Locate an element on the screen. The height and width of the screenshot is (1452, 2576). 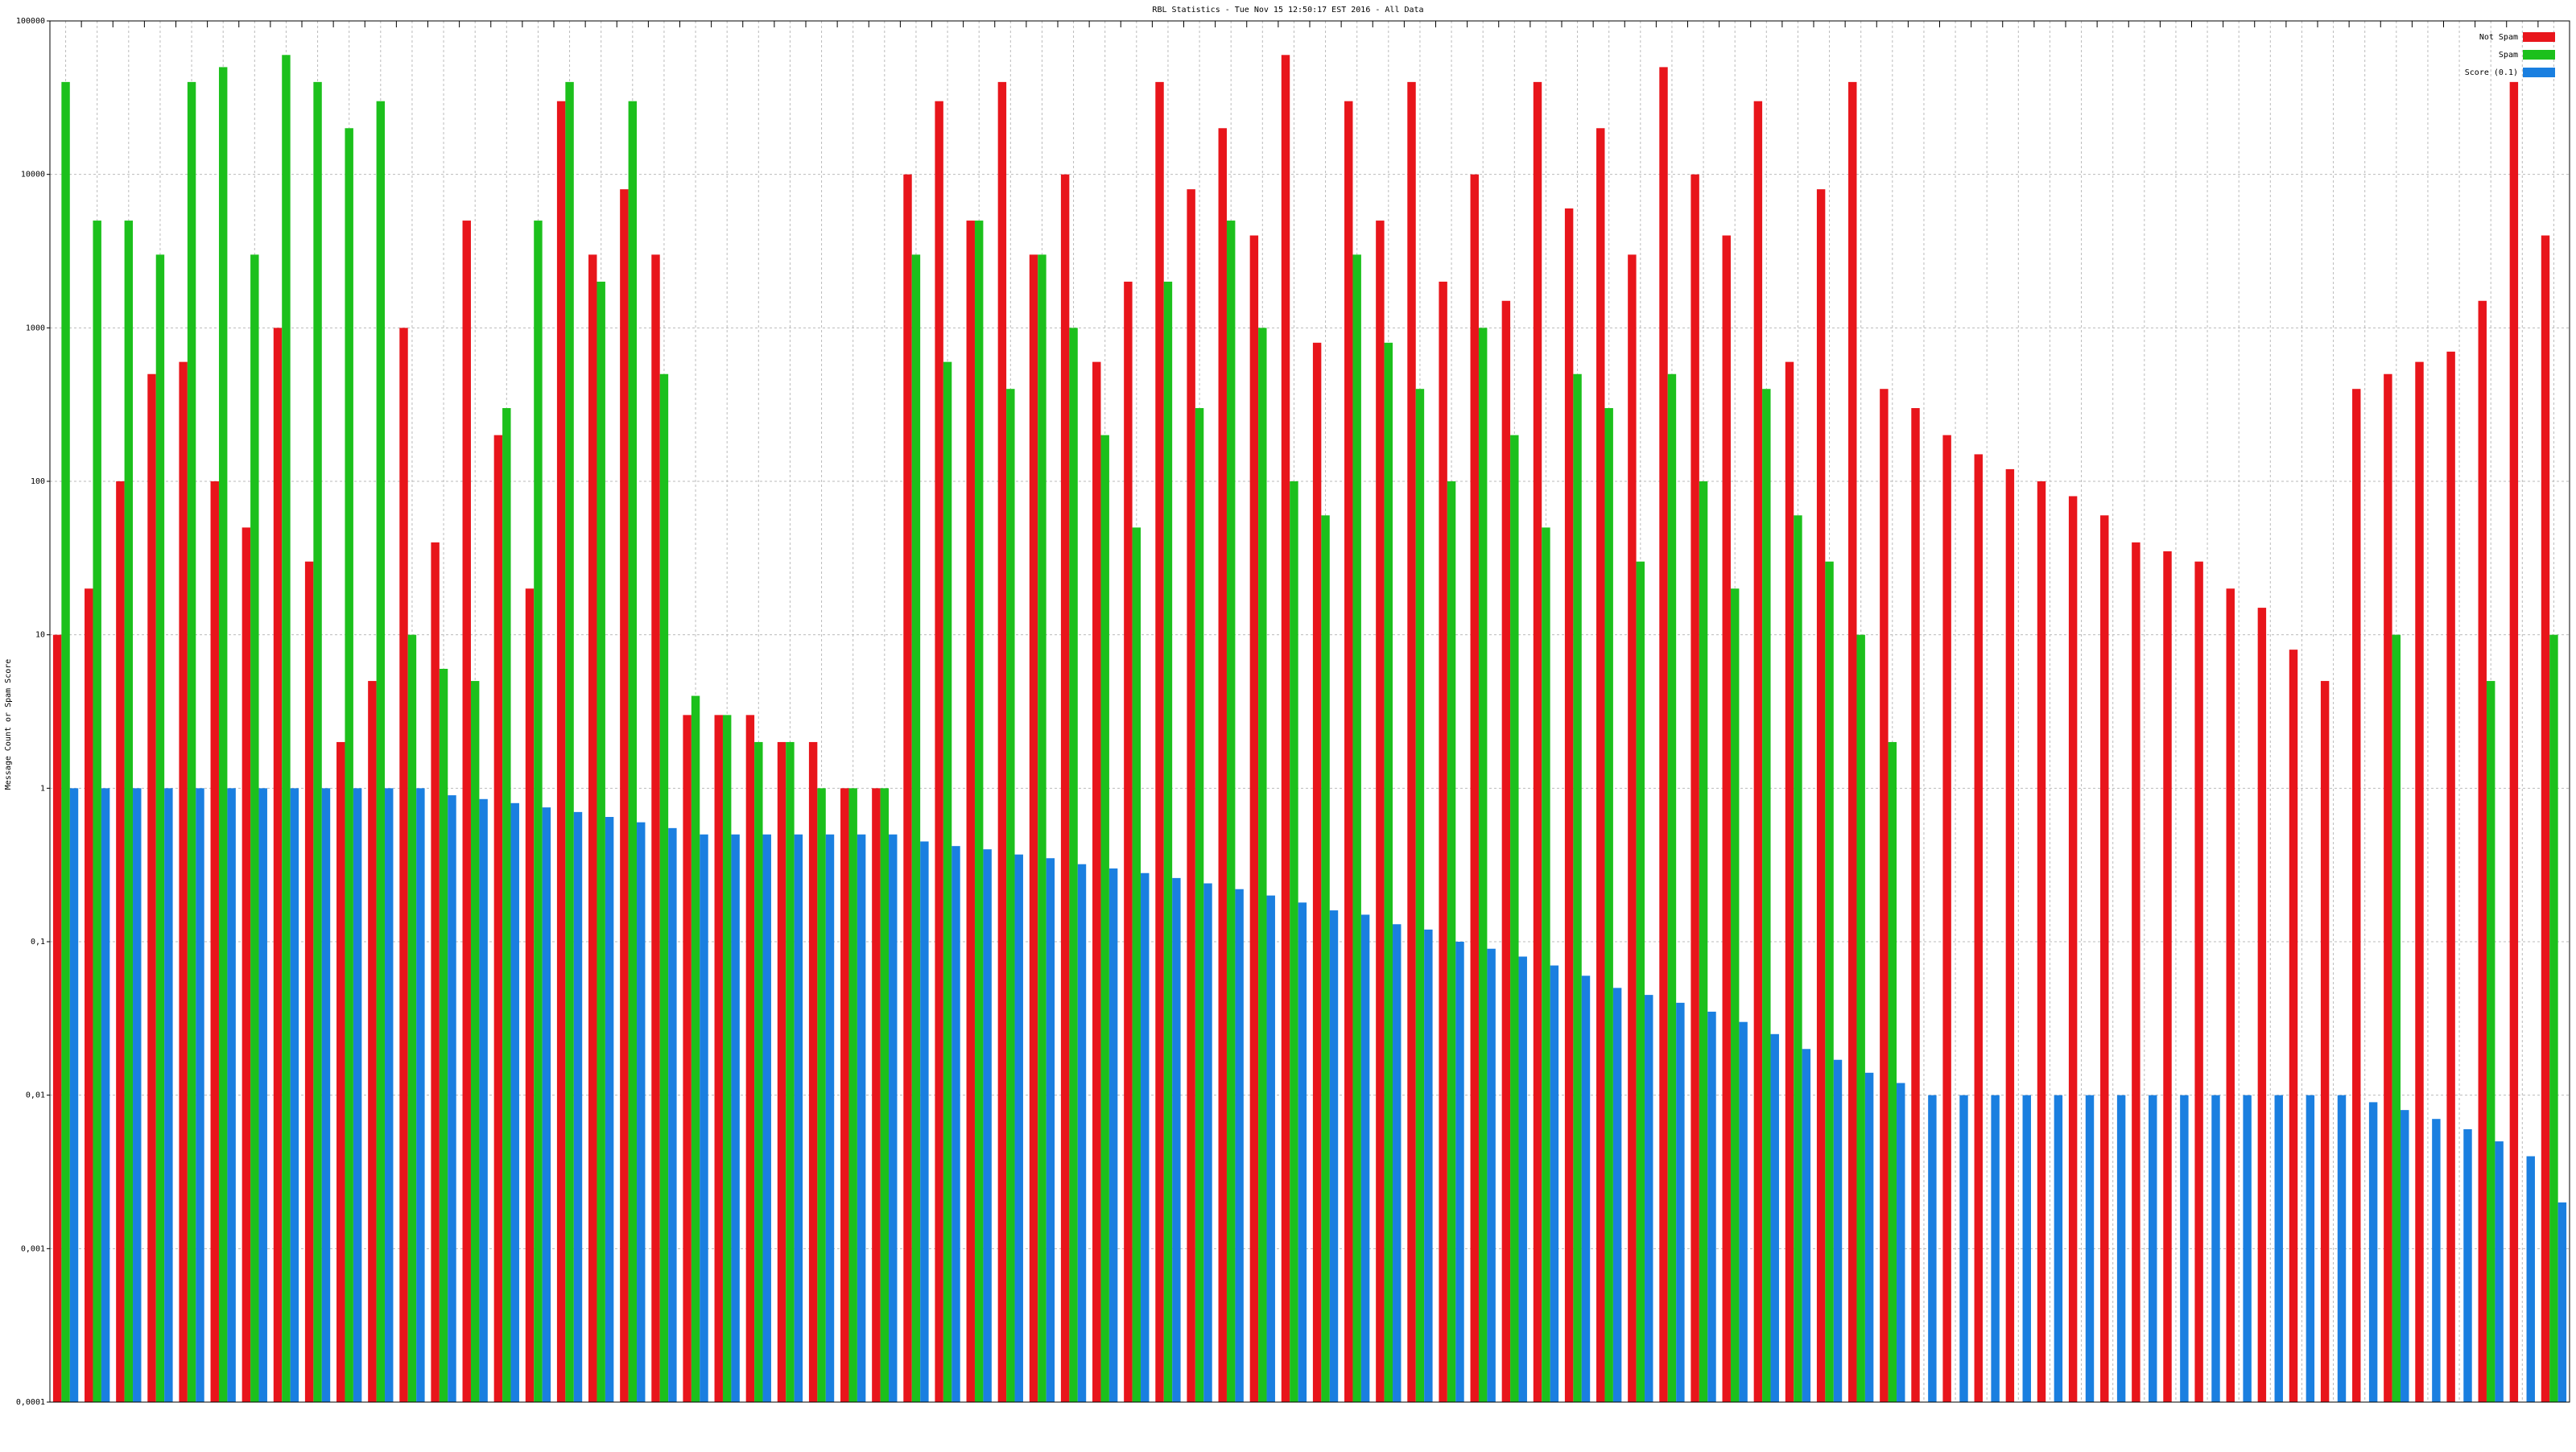
y-tick-label: 100000 is located at coordinates (30, 21).